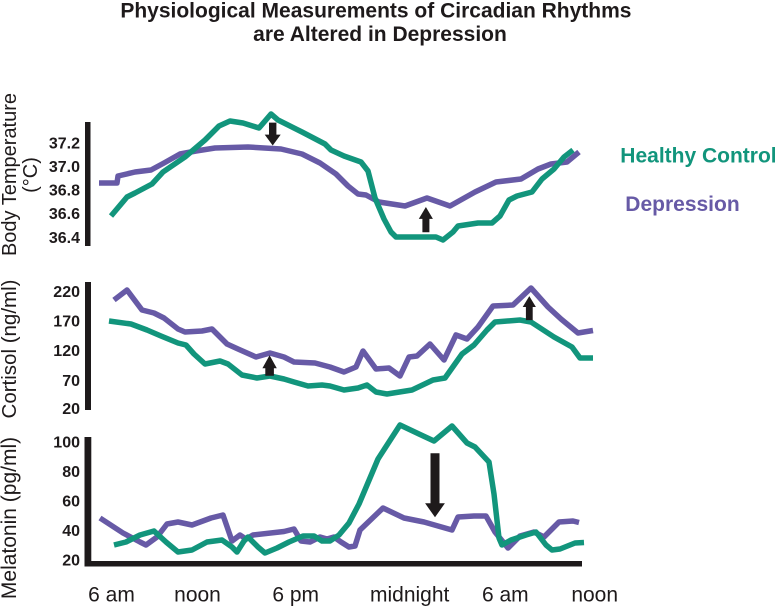  I want to click on svg-text: Body Temperature, so click(10, 174).